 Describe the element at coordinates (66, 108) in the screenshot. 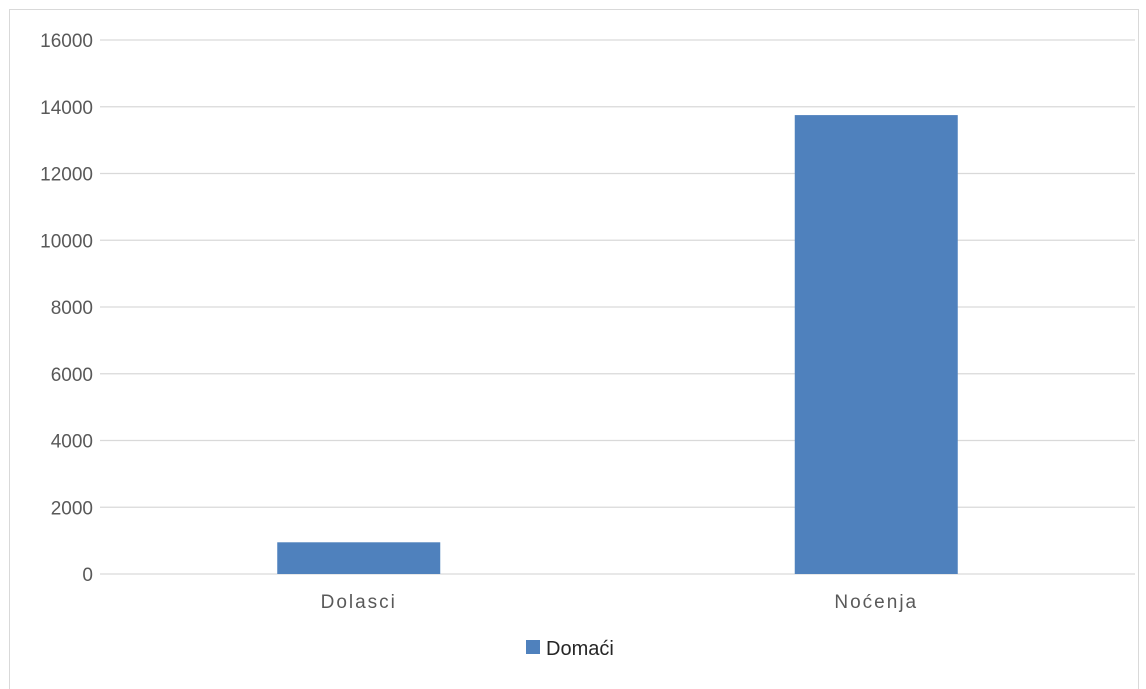

I see `y-tick-label: 14000` at that location.